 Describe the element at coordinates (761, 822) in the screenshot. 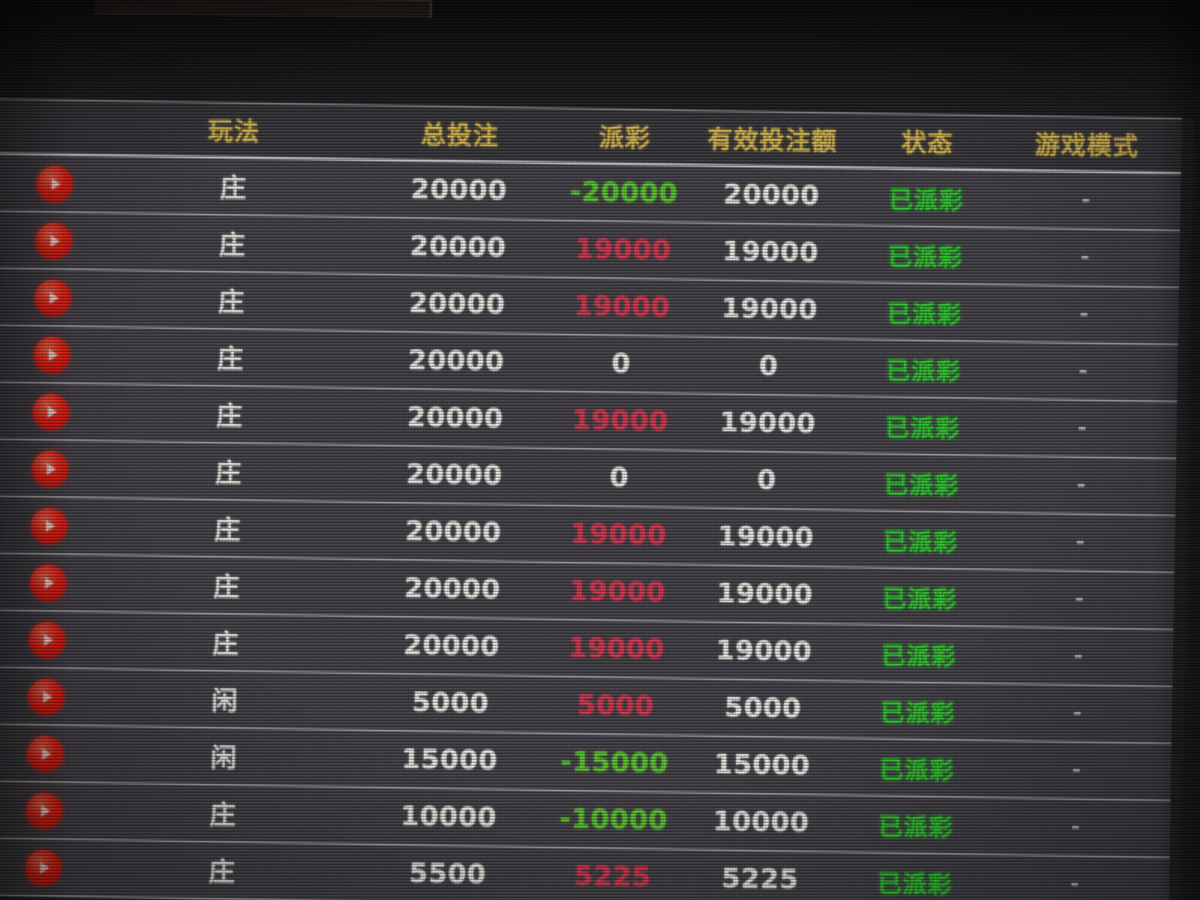

I see `cell-valid-bet: 10000` at that location.